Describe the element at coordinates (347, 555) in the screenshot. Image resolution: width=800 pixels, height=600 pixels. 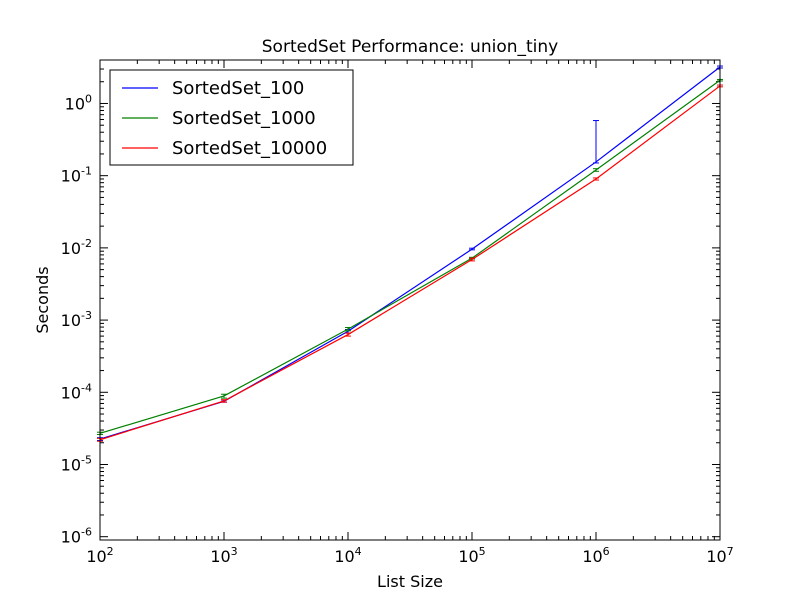
I see `x-tick-label: 10⁴` at that location.